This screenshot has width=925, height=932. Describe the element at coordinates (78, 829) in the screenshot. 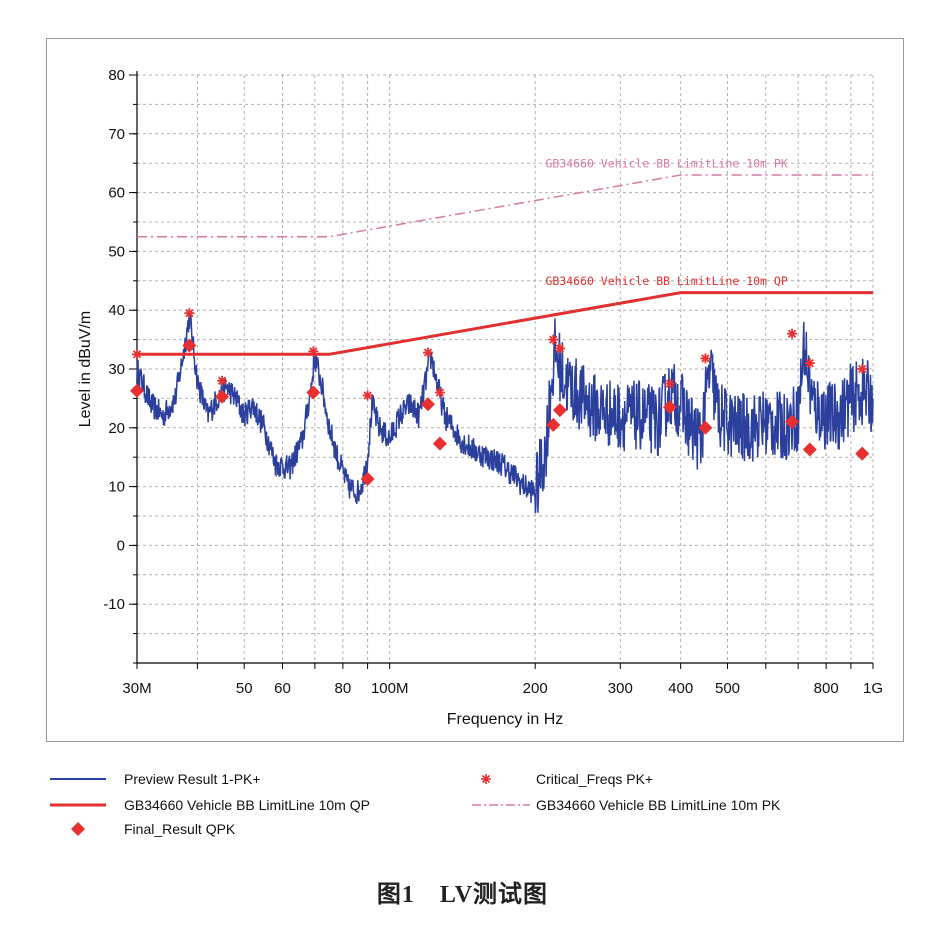

I see `legend-swatch-final-result` at that location.